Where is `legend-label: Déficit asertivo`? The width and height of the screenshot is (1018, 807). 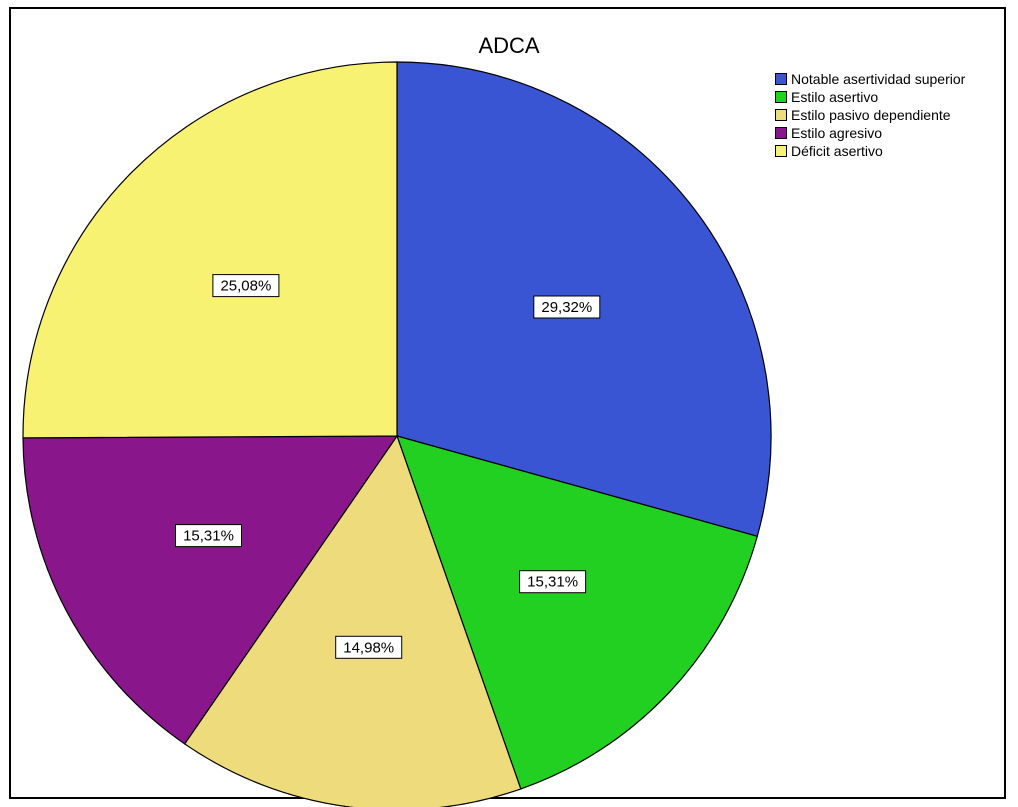 legend-label: Déficit asertivo is located at coordinates (837, 151).